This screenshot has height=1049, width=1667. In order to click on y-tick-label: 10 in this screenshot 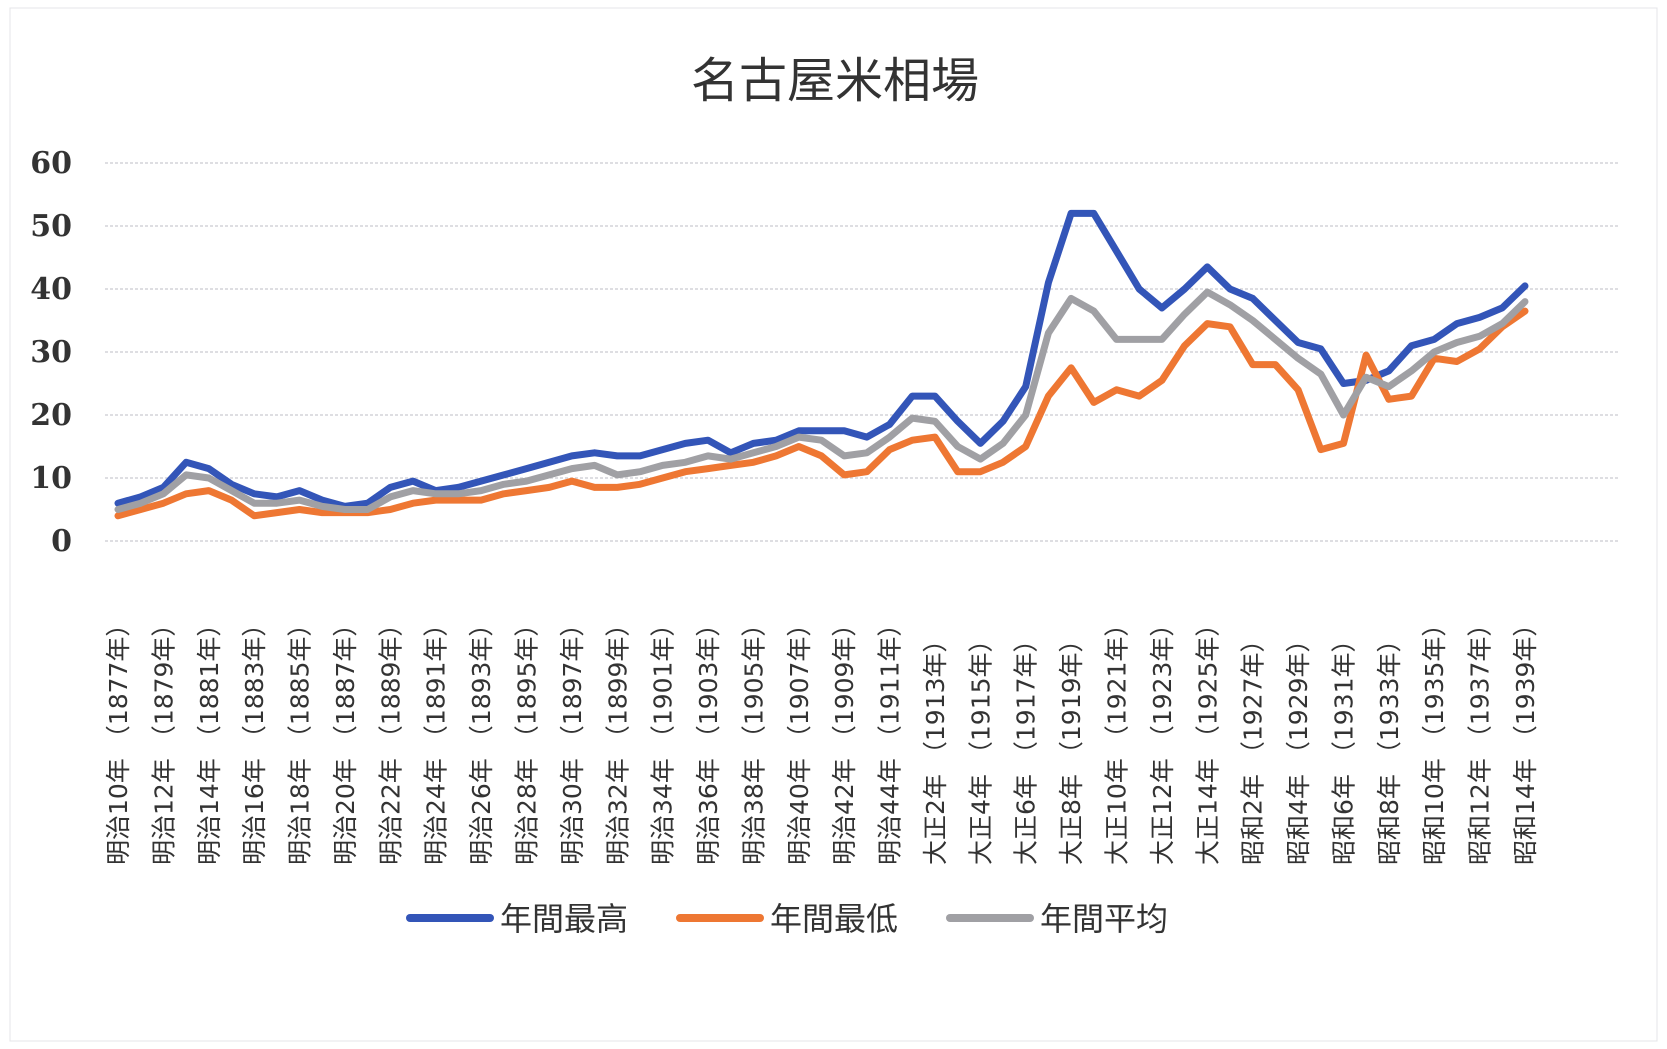, I will do `click(51, 478)`.